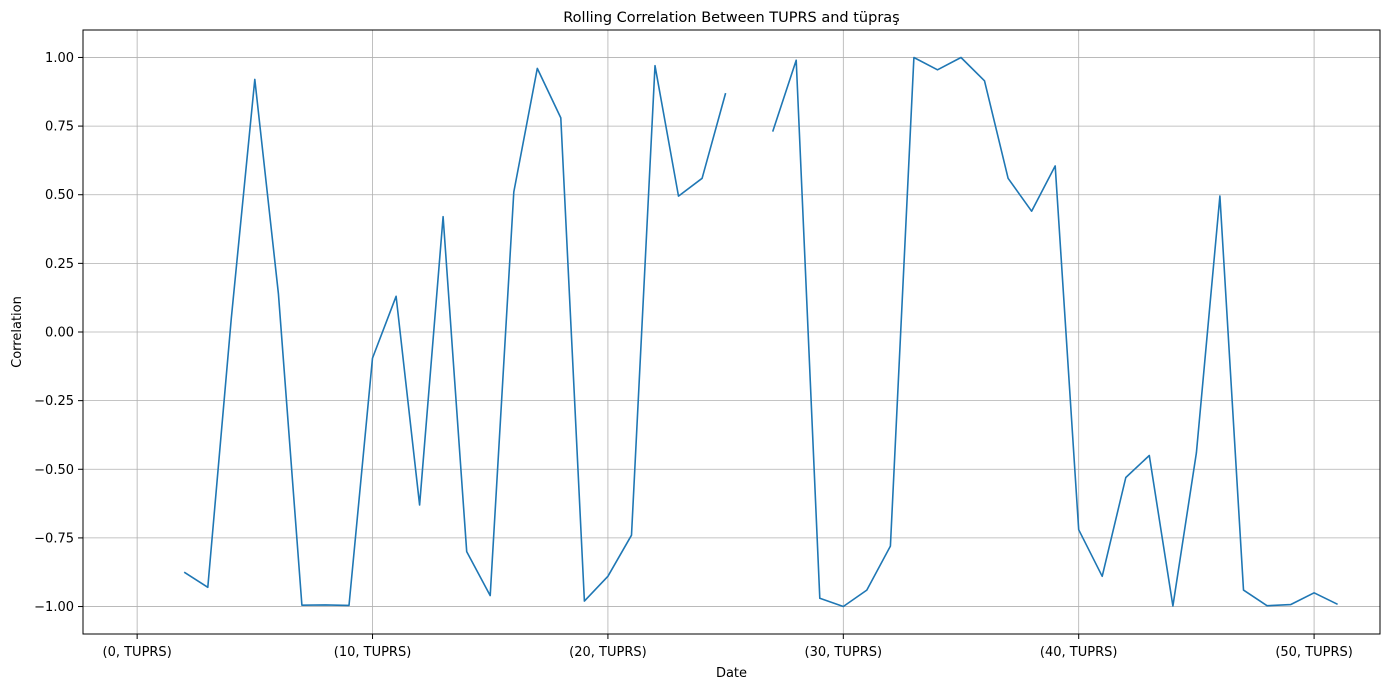  What do you see at coordinates (373, 652) in the screenshot?
I see `x-tick-label: (10, TUPRS)` at bounding box center [373, 652].